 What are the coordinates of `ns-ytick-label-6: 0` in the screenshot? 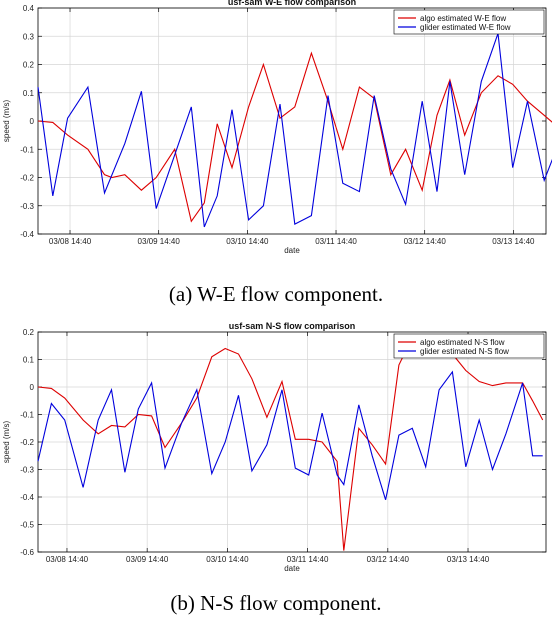 It's located at (32, 387).